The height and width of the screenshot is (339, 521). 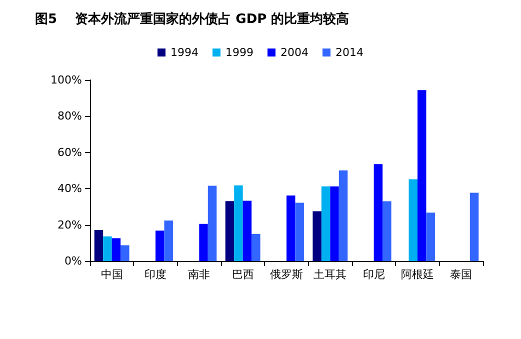 I want to click on x-tick-label: 巴西, so click(x=243, y=274).